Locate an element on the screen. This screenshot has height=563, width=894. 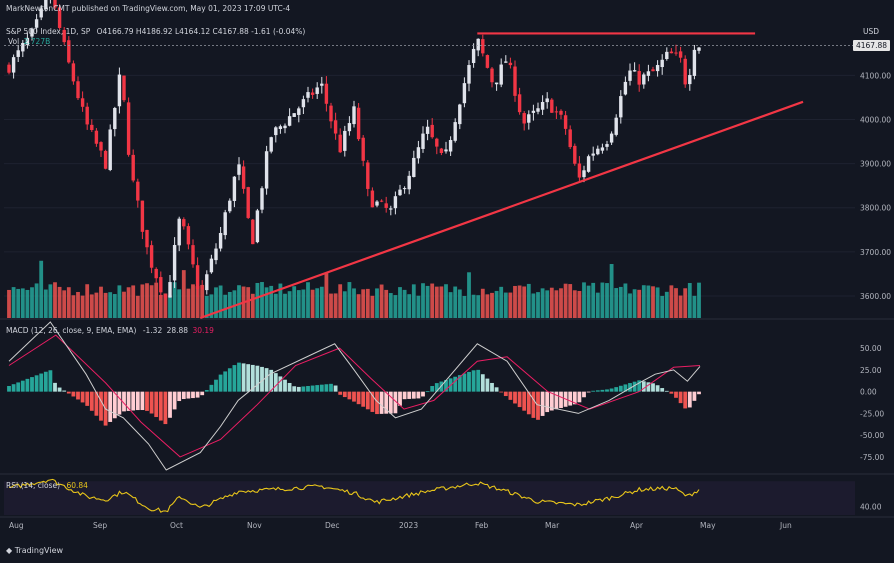
macd-value-3: 30.19 is located at coordinates (203, 330).